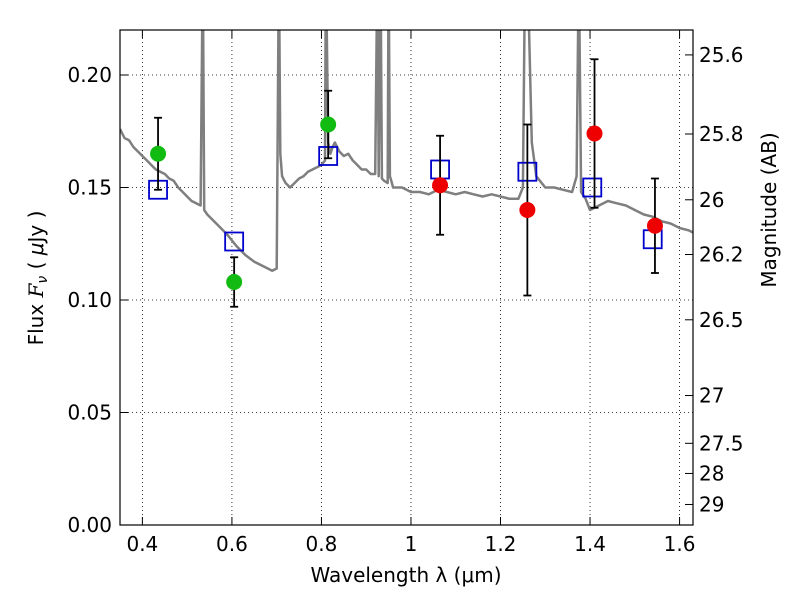  Describe the element at coordinates (37, 278) in the screenshot. I see `y-axis-label: Flux Fν ( μJy )` at that location.